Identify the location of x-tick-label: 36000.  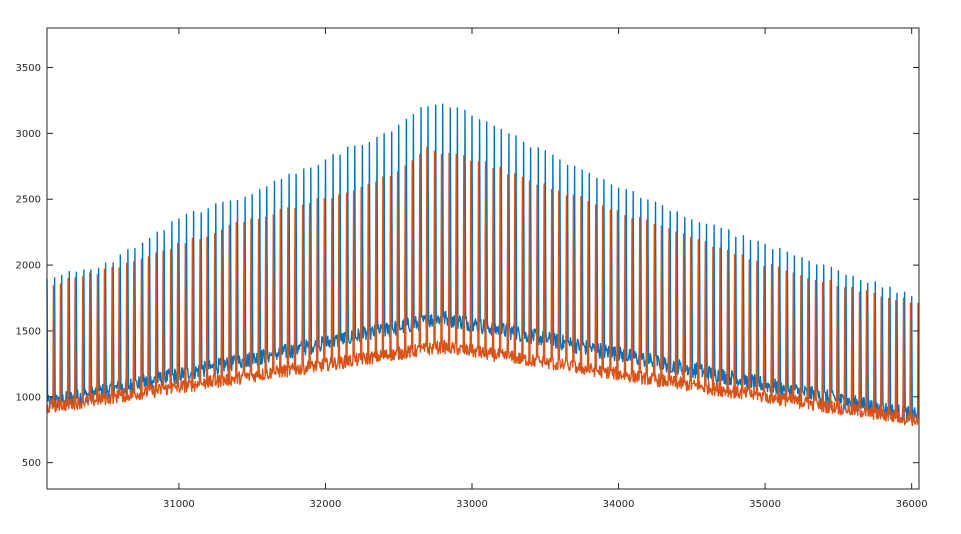
(912, 504).